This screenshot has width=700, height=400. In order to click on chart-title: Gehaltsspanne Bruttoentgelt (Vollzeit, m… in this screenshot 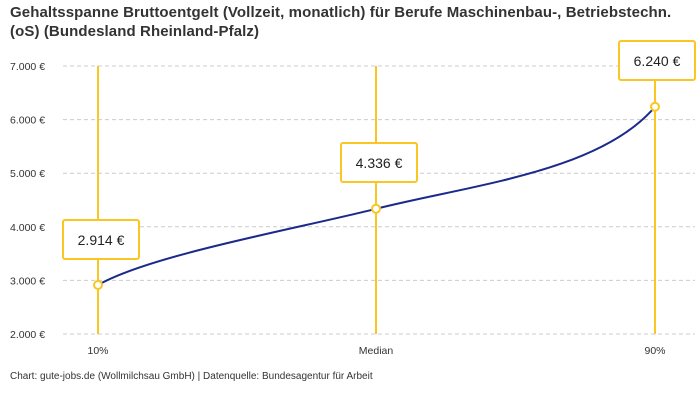, I will do `click(341, 22)`.